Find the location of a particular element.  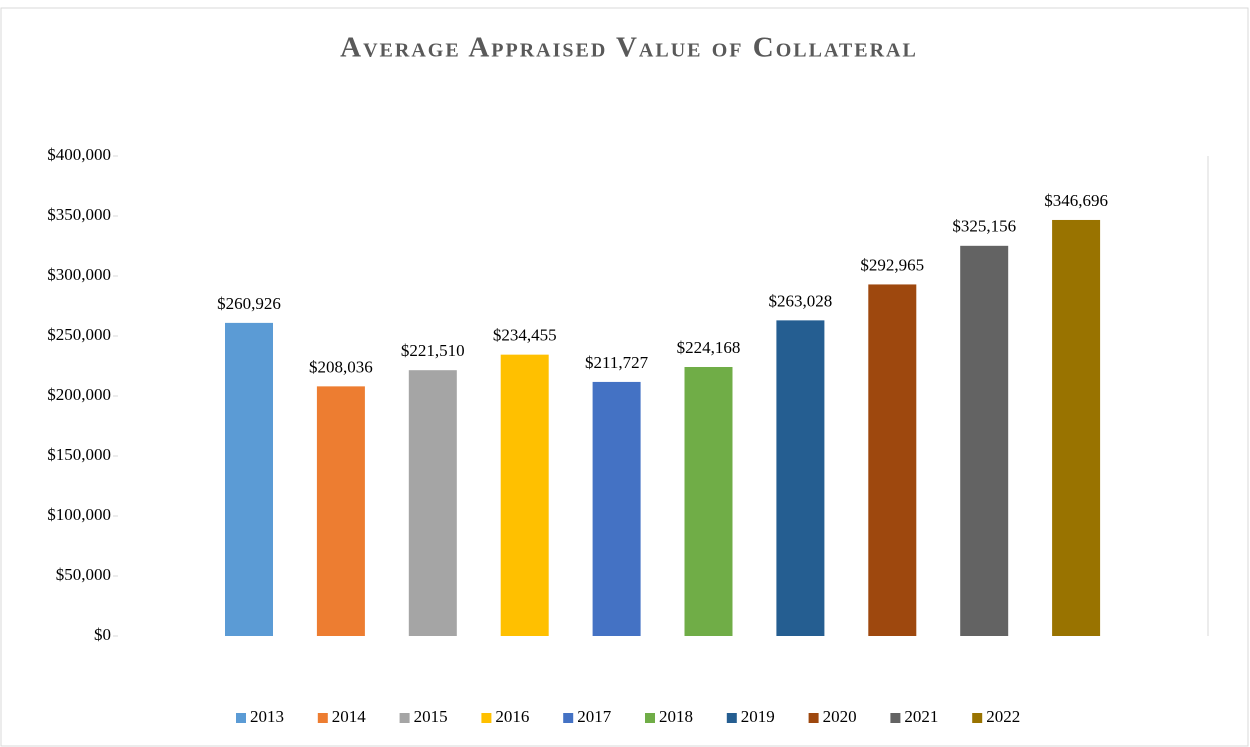

legend-label: 2022 is located at coordinates (1003, 716).